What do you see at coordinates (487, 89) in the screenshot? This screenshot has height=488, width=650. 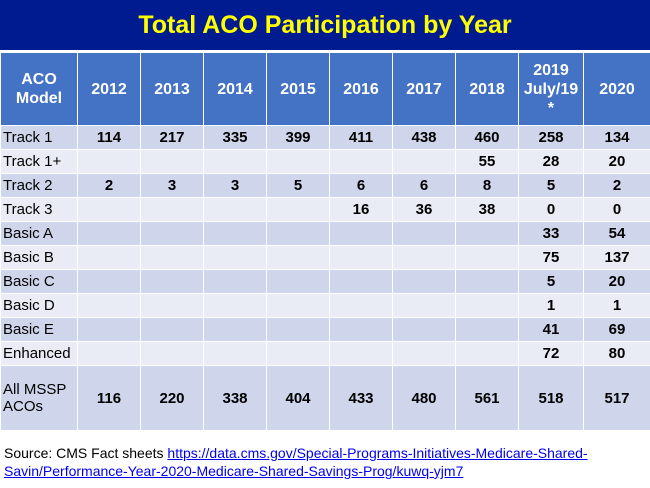 I see `header-cell-year: 2018` at bounding box center [487, 89].